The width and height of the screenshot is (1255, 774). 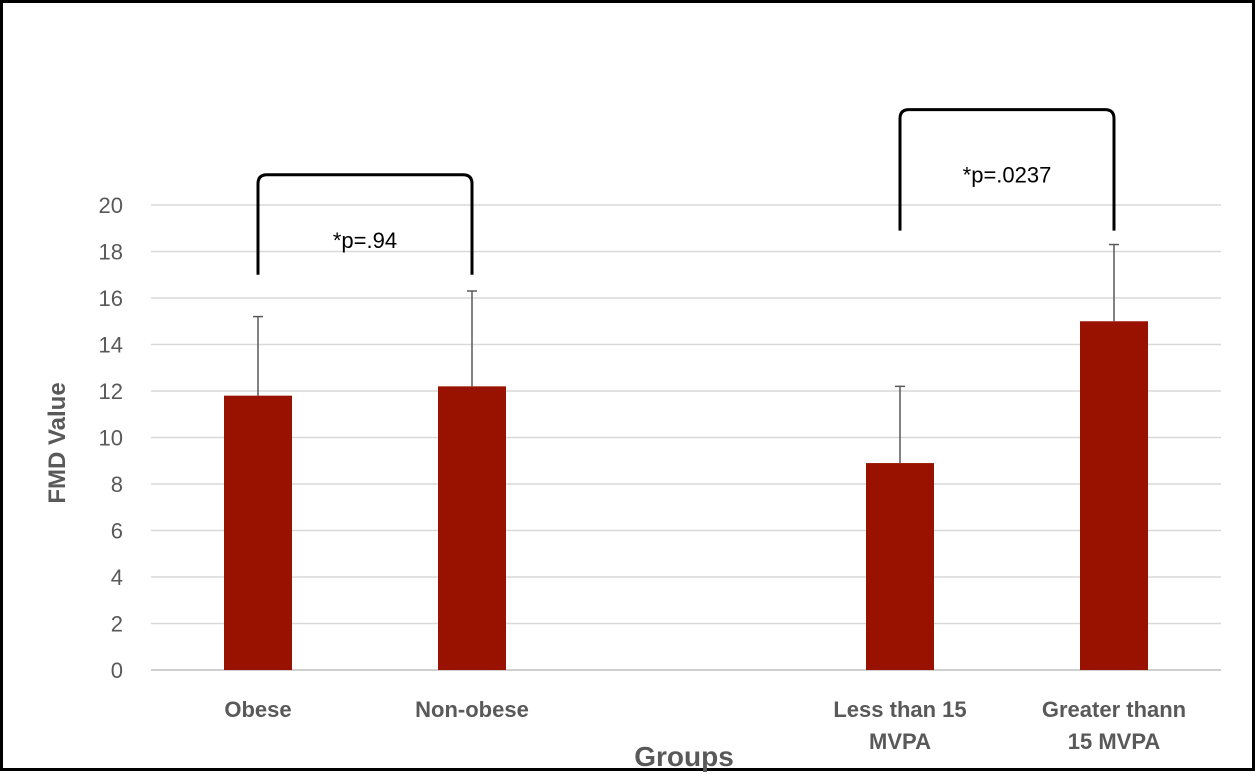 I want to click on p-value-annotation: *p=.94, so click(x=365, y=240).